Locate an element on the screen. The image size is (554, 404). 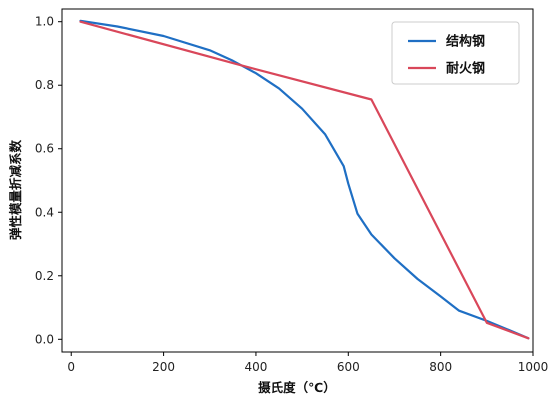
y-tick-label: 0.0 is located at coordinates (44, 339).